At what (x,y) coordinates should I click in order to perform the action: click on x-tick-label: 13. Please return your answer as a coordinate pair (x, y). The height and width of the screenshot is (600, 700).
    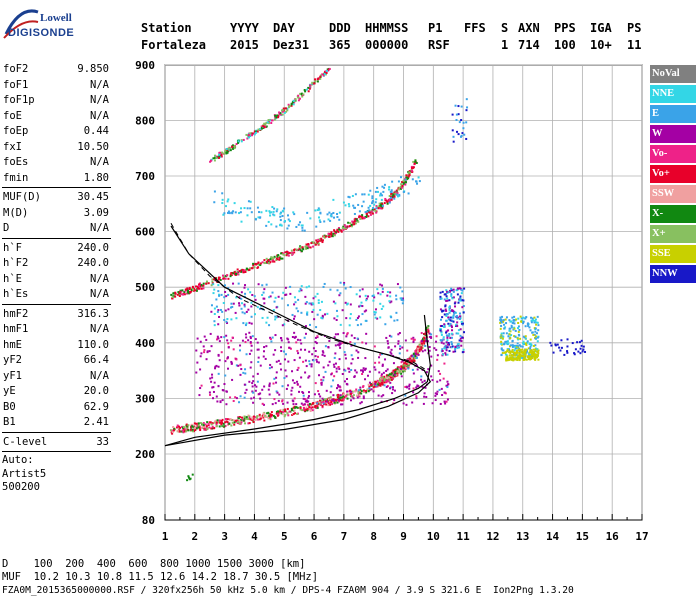
    Looking at the image, I should click on (522, 536).